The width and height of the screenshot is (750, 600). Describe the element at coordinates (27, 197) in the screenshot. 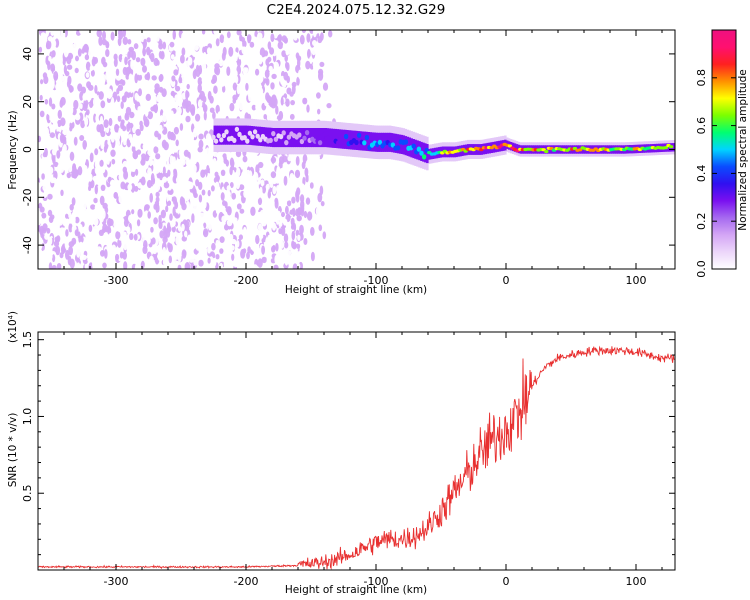

I see `spectrogram-y-tick-label: -20` at that location.